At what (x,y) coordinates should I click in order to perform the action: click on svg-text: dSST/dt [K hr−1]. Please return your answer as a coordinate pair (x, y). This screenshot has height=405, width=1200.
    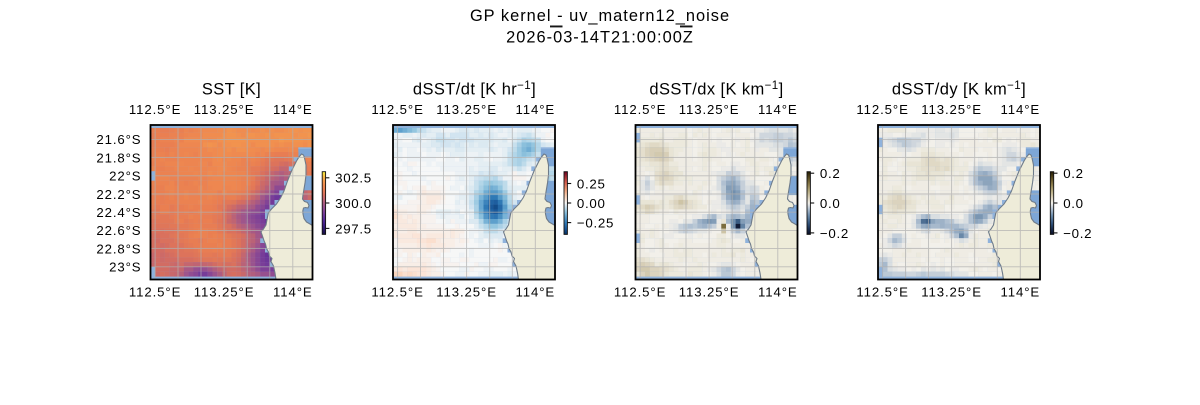
    Looking at the image, I should click on (474, 89).